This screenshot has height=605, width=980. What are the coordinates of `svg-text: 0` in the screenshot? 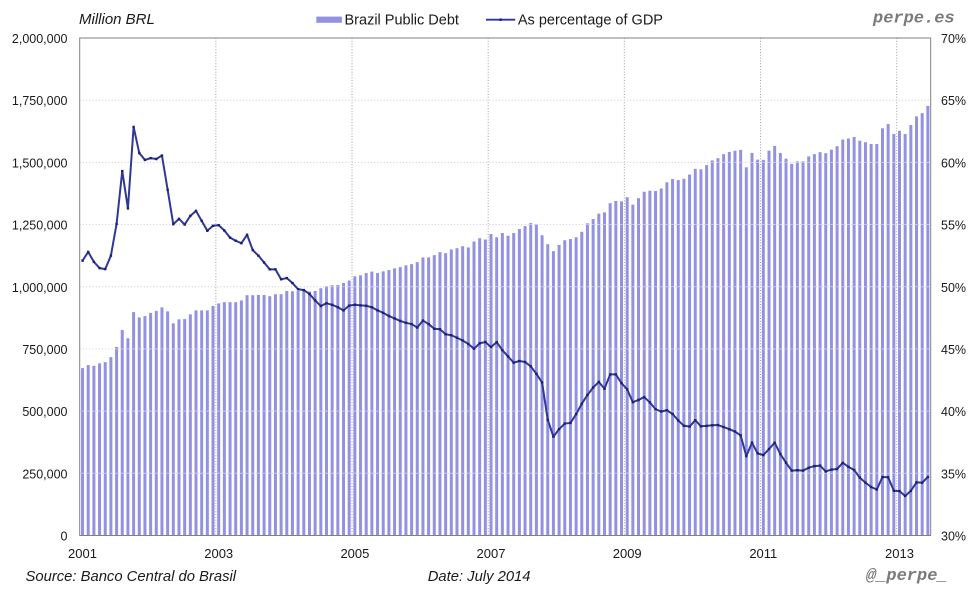 It's located at (64, 537).